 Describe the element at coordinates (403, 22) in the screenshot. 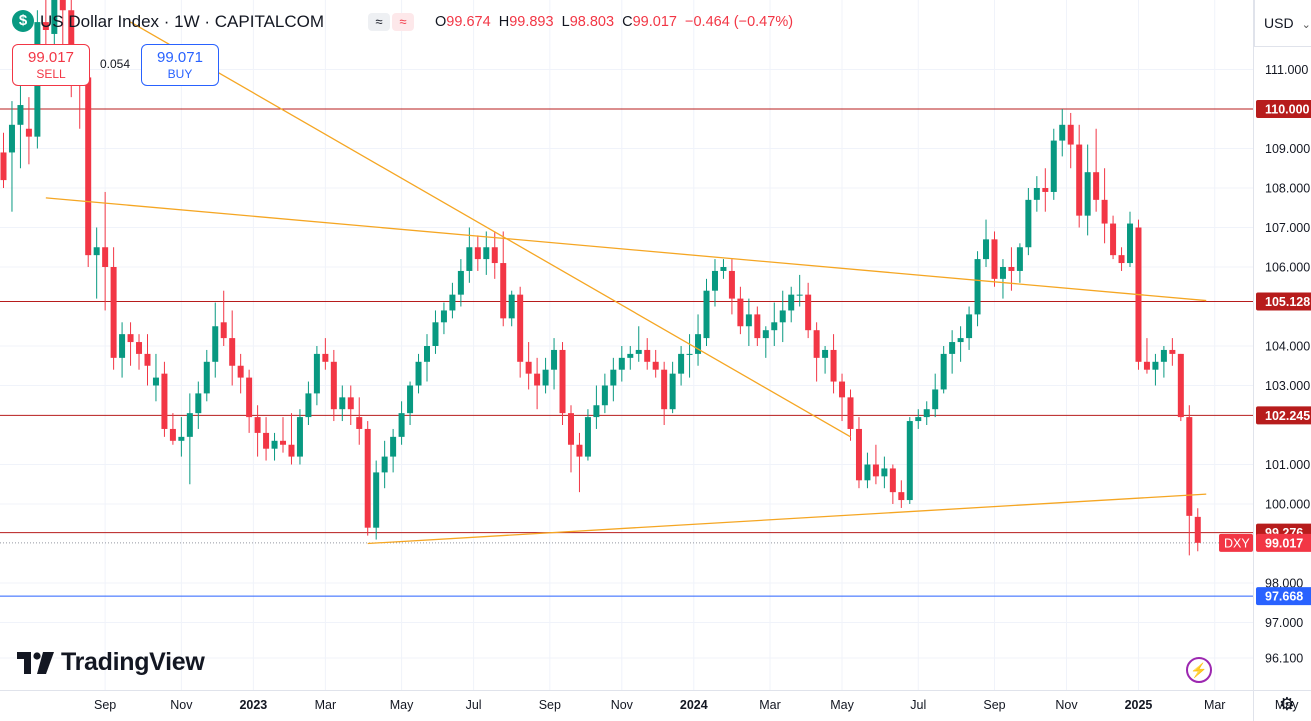

I see `pattern-icon: ≈` at that location.